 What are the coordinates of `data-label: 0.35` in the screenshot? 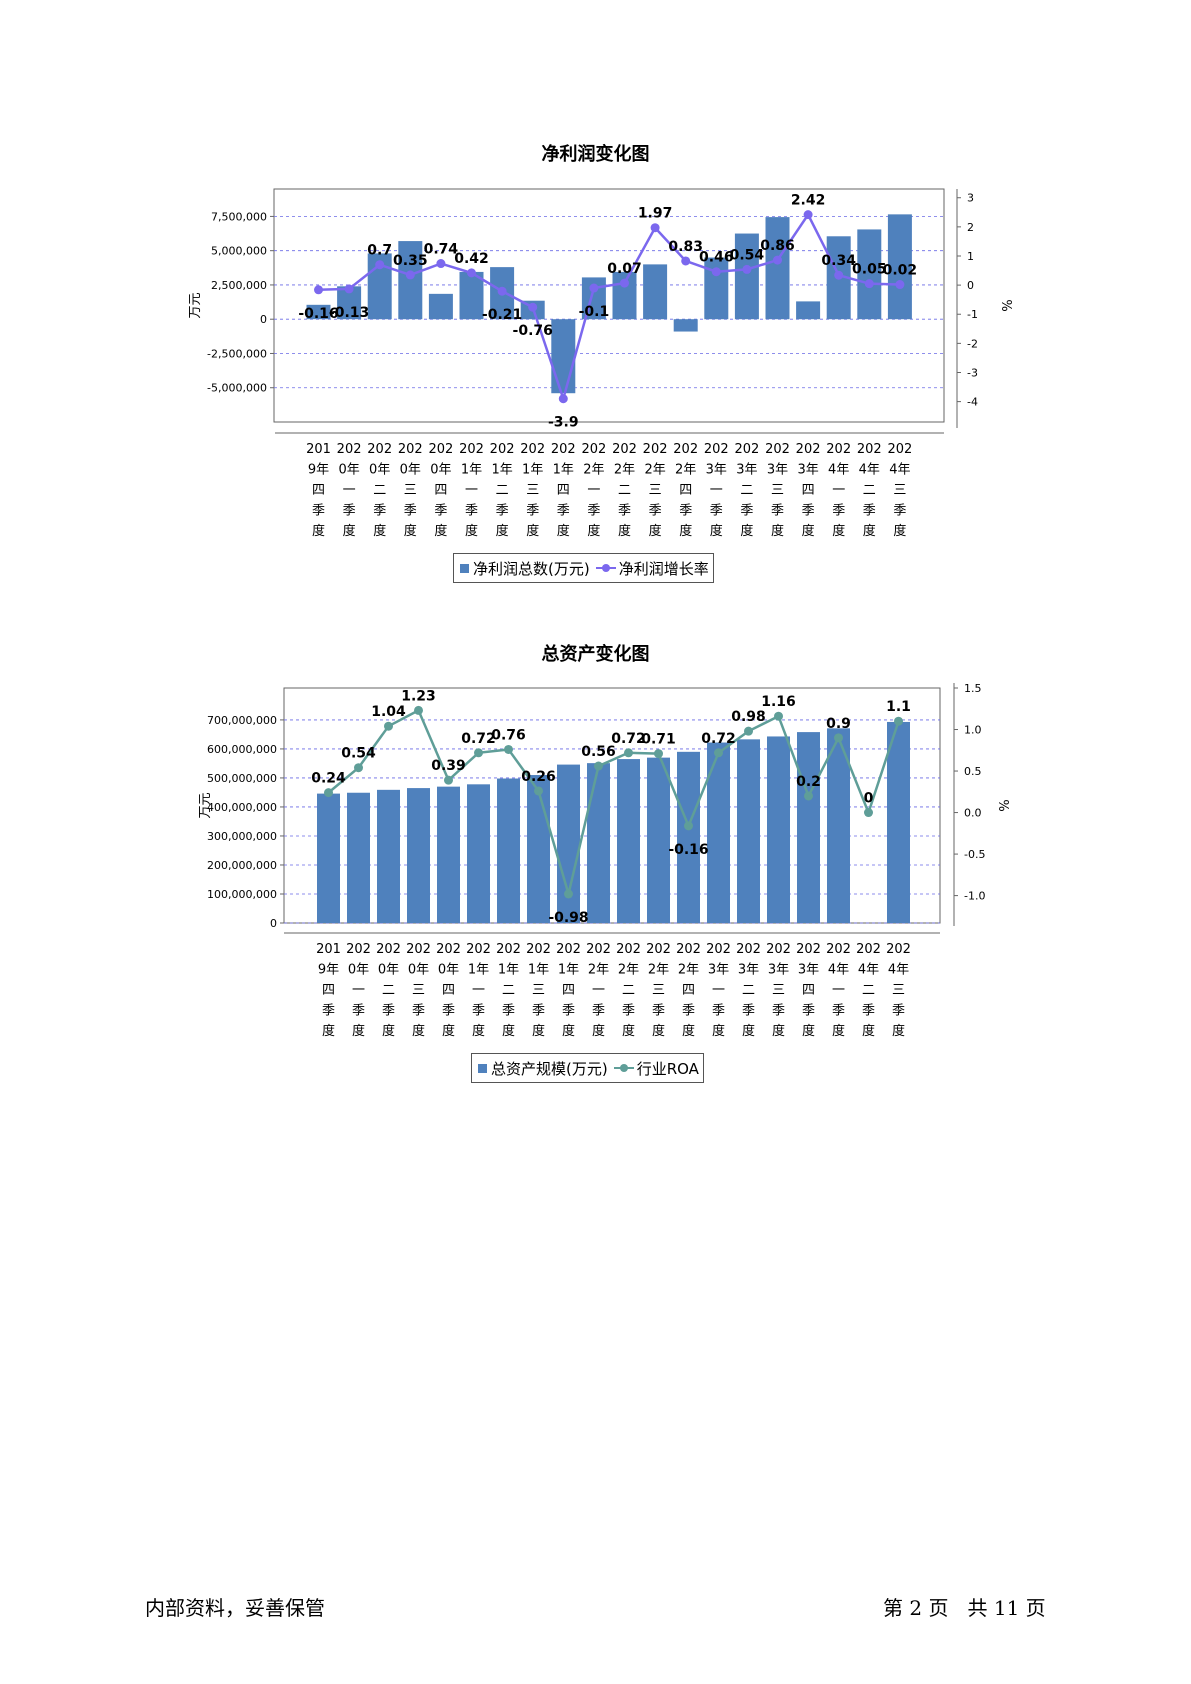 It's located at (410, 261).